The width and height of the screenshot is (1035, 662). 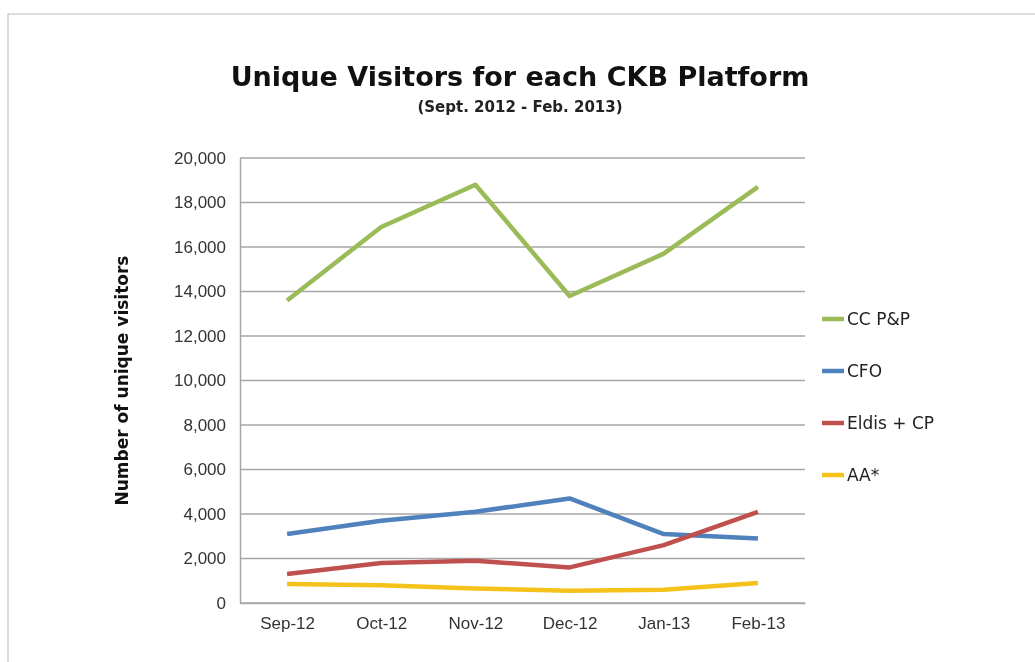 I want to click on legend-label: CFO, so click(x=865, y=371).